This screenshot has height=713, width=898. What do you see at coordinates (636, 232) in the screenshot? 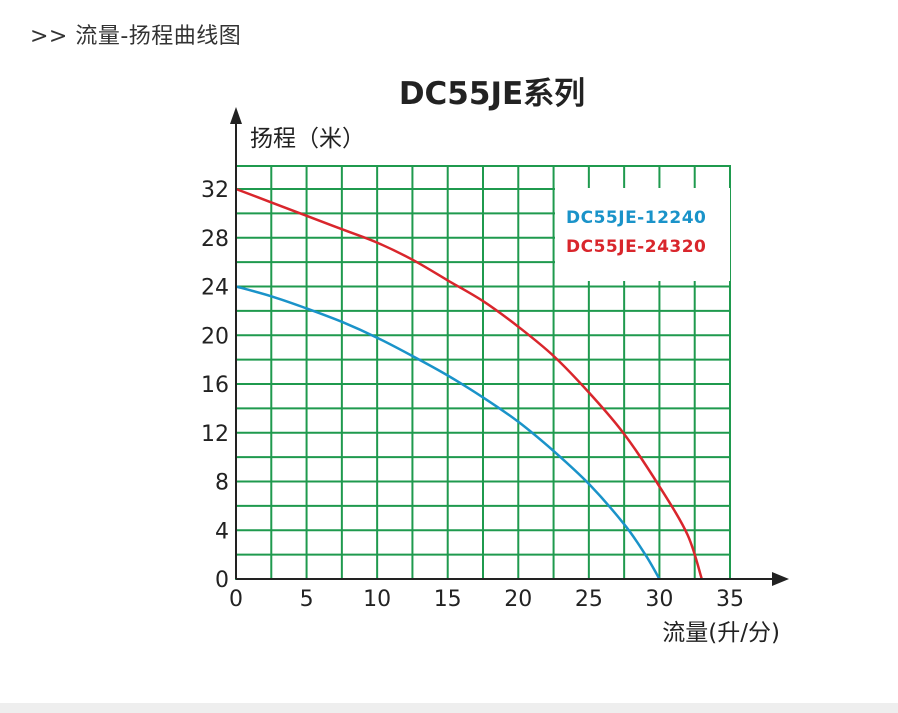
I see `legend: DC55JE-12240 DC55JE-24320` at bounding box center [636, 232].